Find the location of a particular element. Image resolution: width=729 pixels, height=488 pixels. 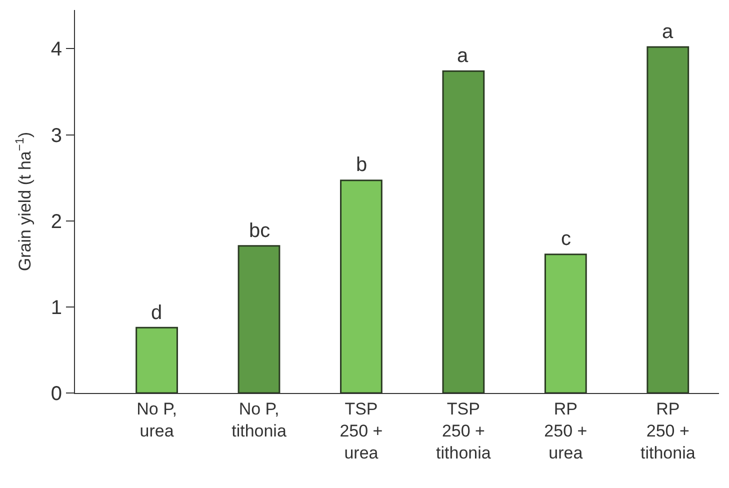

y-tick-label: 4 is located at coordinates (56, 49).